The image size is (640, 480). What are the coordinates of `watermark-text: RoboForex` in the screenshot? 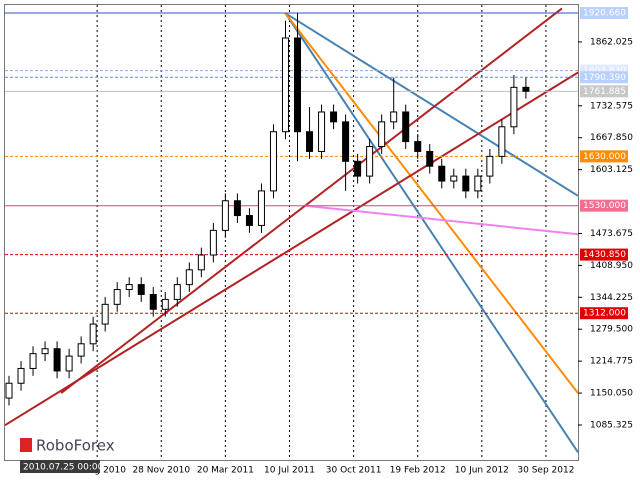 It's located at (75, 446).